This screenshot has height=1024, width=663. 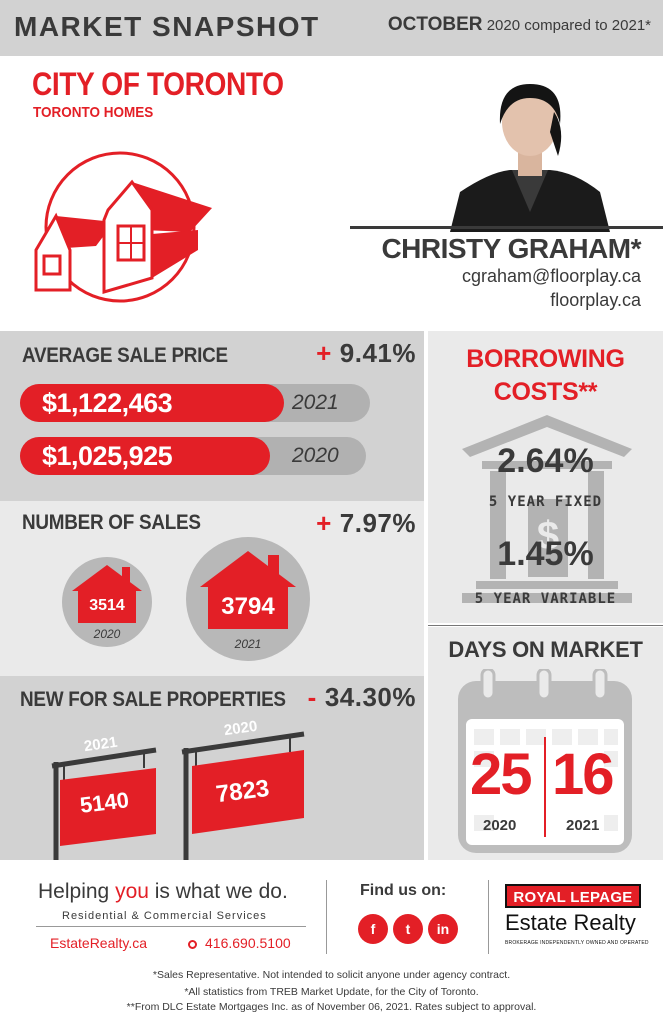 What do you see at coordinates (377, 353) in the screenshot?
I see `change-value: 9.41%` at bounding box center [377, 353].